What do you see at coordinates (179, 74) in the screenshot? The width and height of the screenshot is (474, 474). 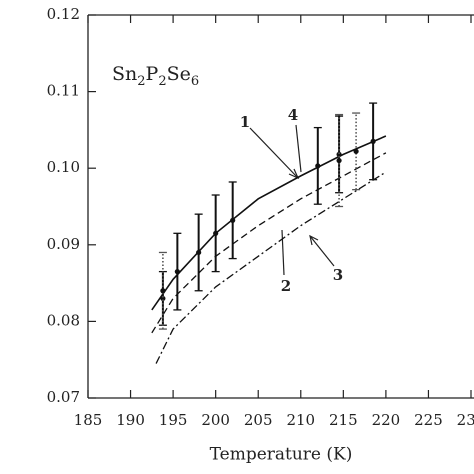 I see `formula-part: Se` at bounding box center [179, 74].